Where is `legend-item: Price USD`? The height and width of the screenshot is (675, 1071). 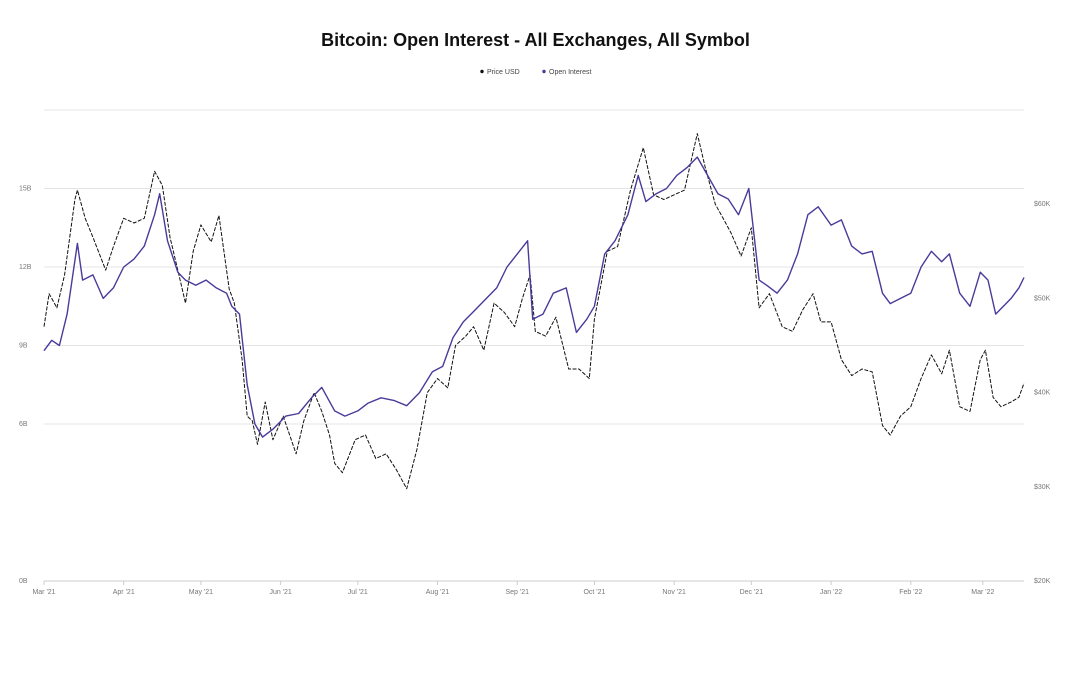 legend-item: Price USD is located at coordinates (500, 72).